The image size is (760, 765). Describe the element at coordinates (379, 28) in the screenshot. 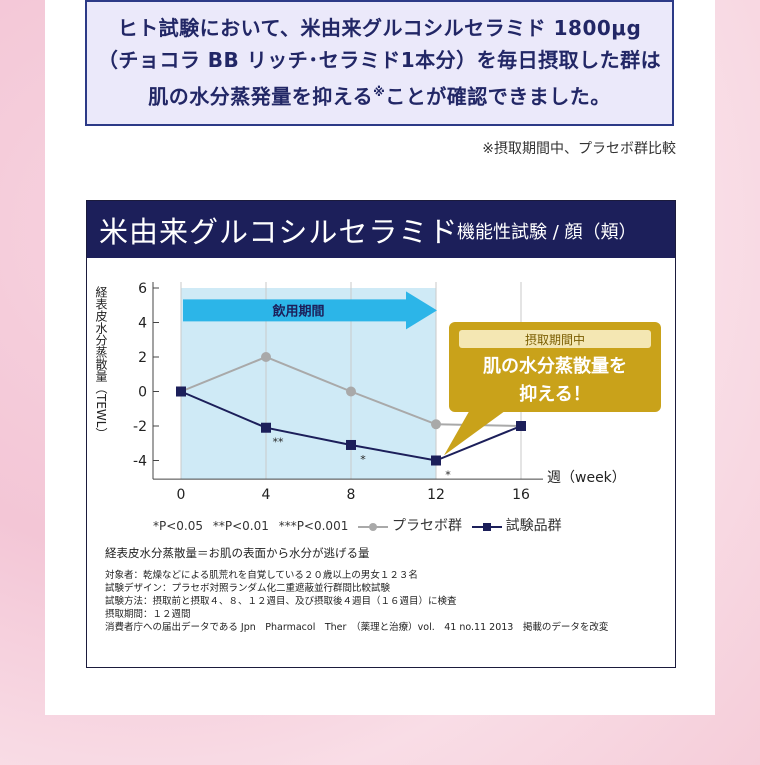

I see `headline-line-1: ヒト試験において、米由来グルコシルセラミド 1800μg` at that location.